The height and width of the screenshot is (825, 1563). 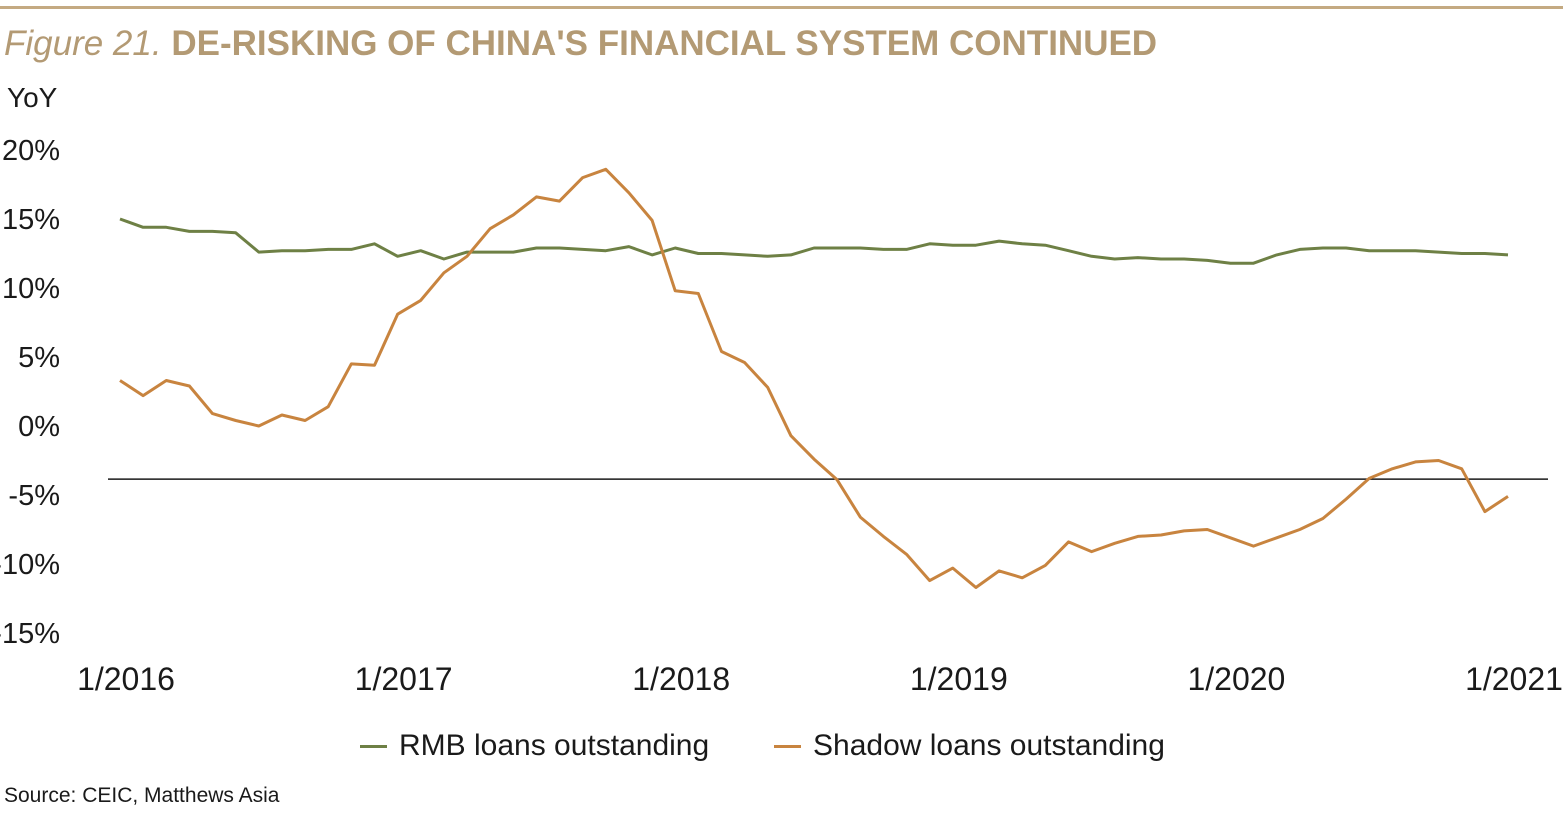 What do you see at coordinates (39, 358) in the screenshot?
I see `y-tick-label: 5%` at bounding box center [39, 358].